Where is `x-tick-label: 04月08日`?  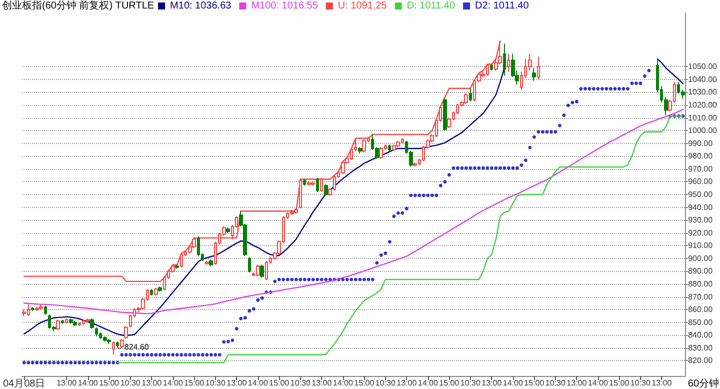
x-tick-label: 04月08日 is located at coordinates (24, 383).